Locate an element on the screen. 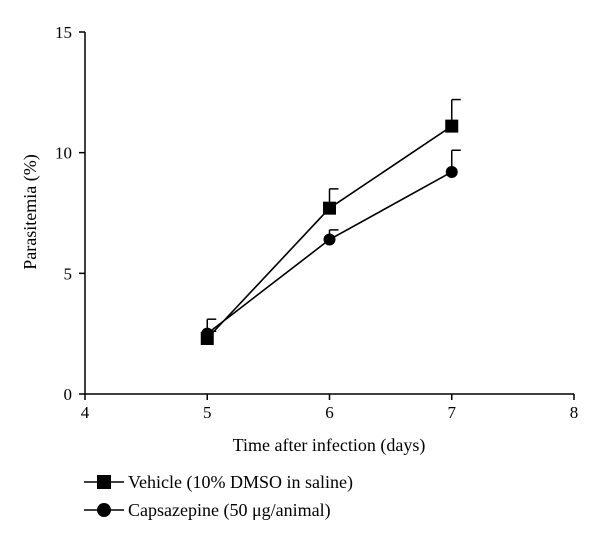 Image resolution: width=600 pixels, height=542 pixels. legend-item-vehicle: Vehicle (10% DMSO in saline) is located at coordinates (218, 482).